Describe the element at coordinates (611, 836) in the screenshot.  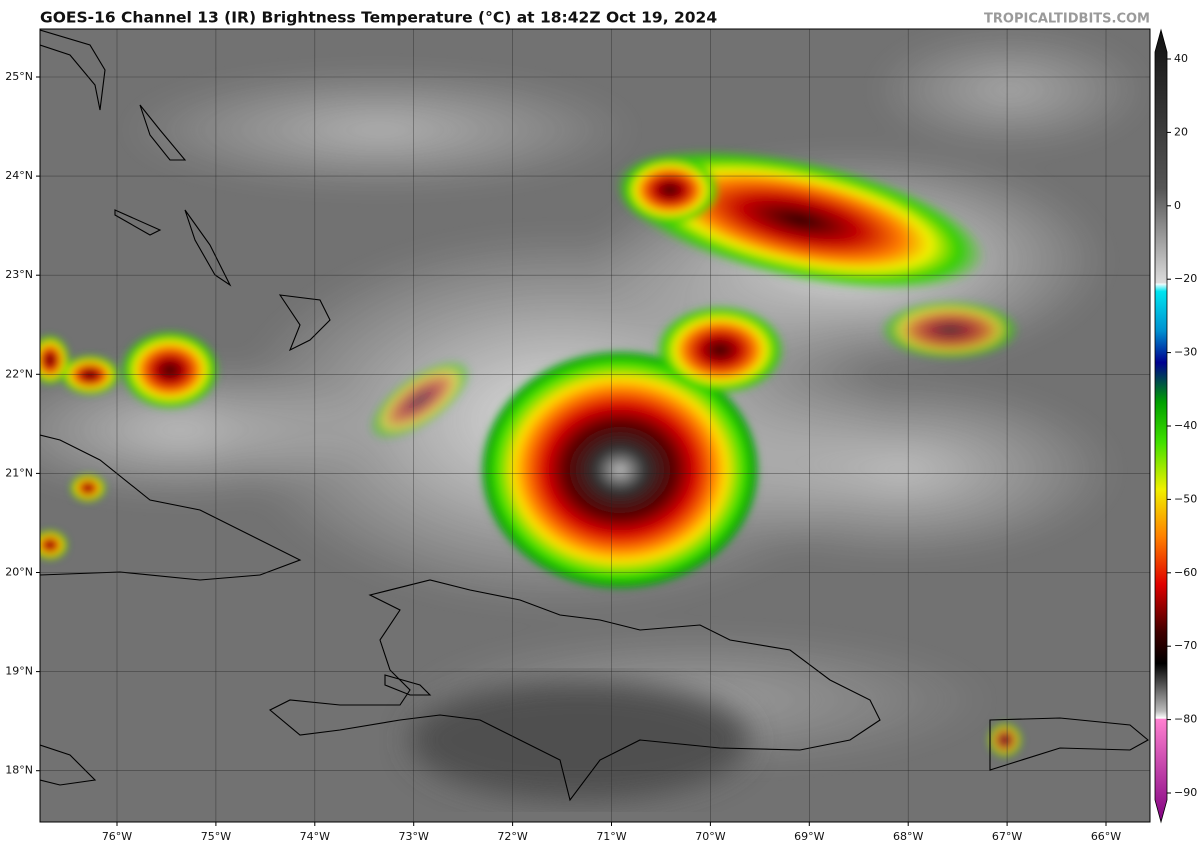
I see `lon-label: 71°W` at that location.